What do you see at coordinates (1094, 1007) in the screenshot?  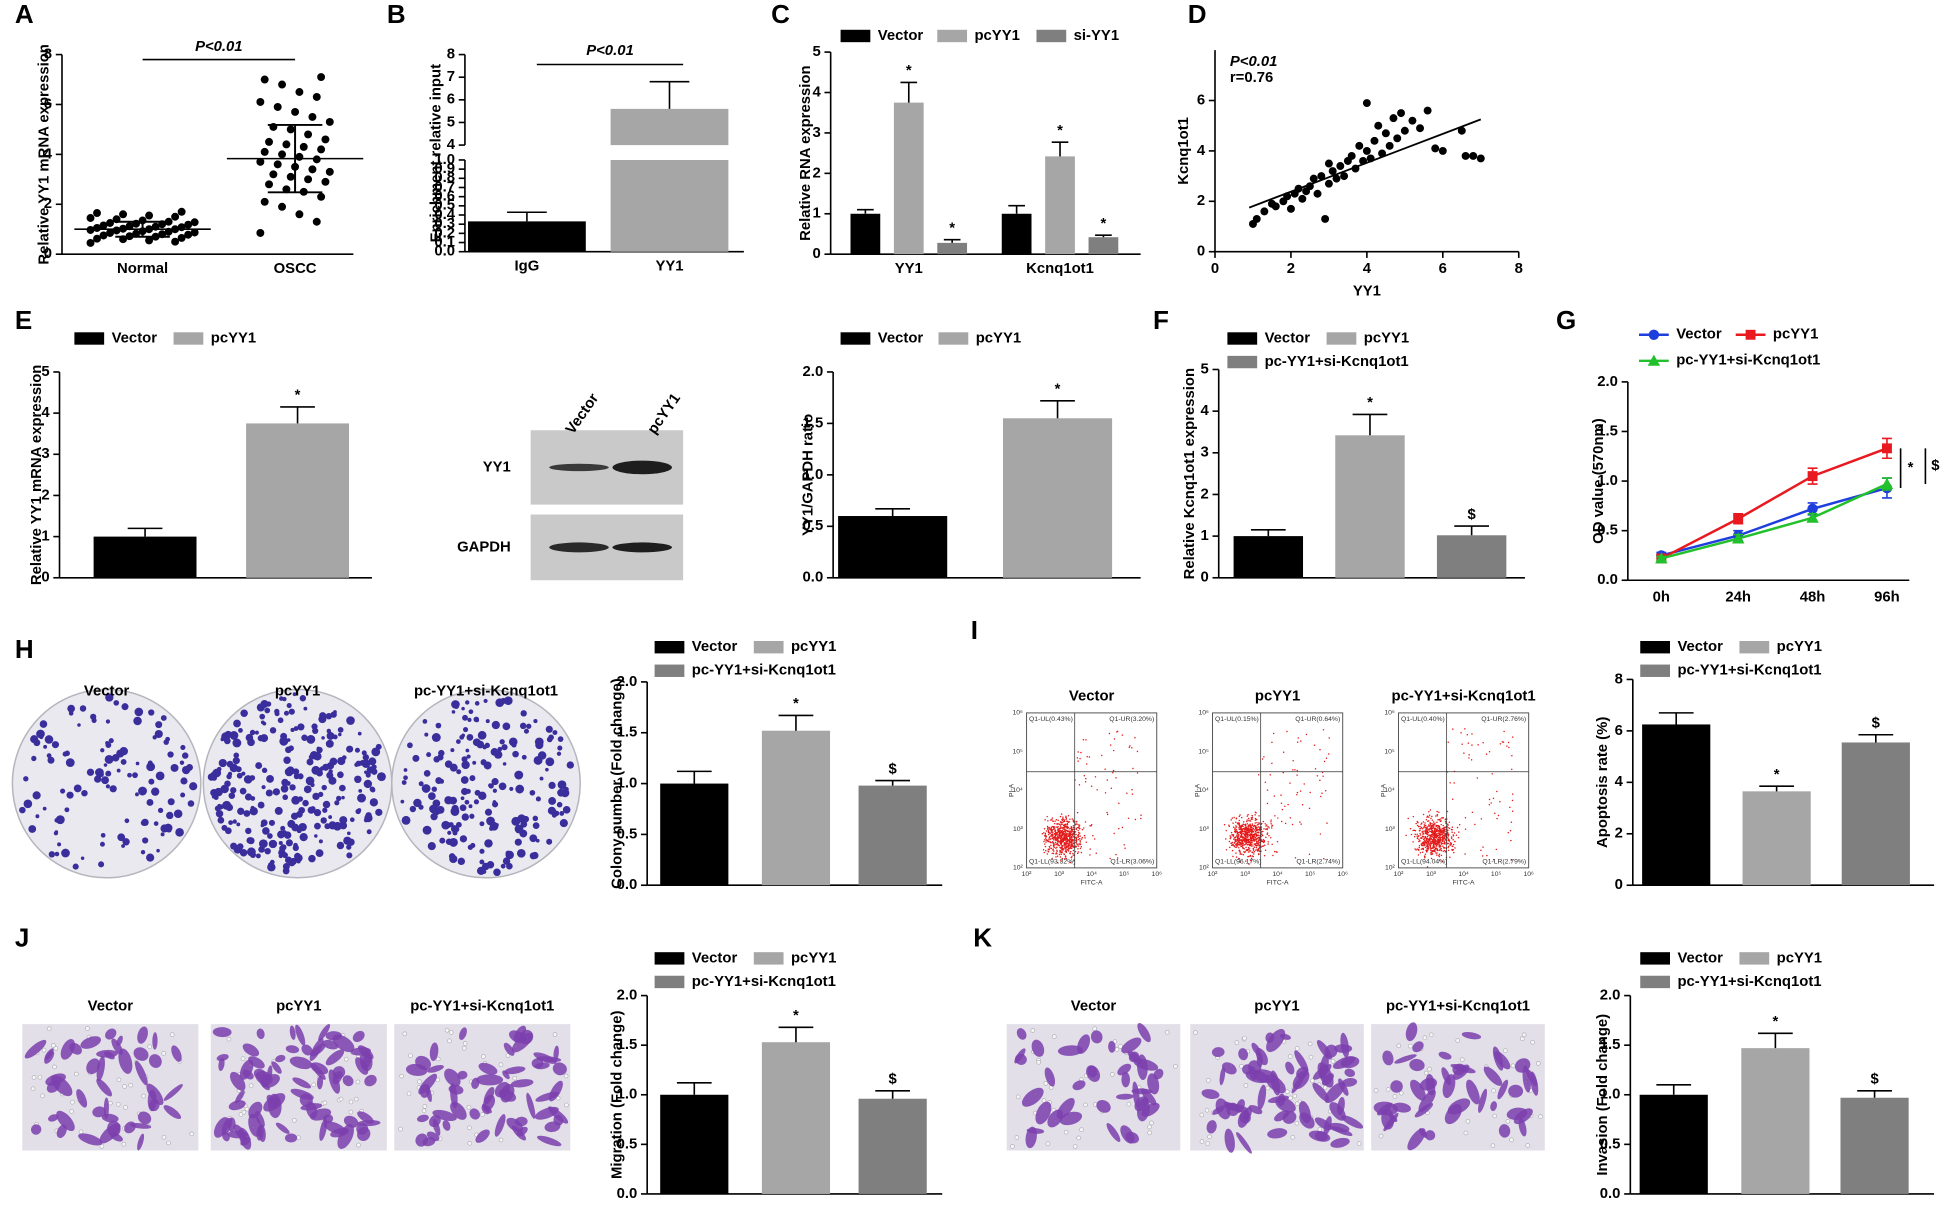 I see `image-label: Vector` at bounding box center [1094, 1007].